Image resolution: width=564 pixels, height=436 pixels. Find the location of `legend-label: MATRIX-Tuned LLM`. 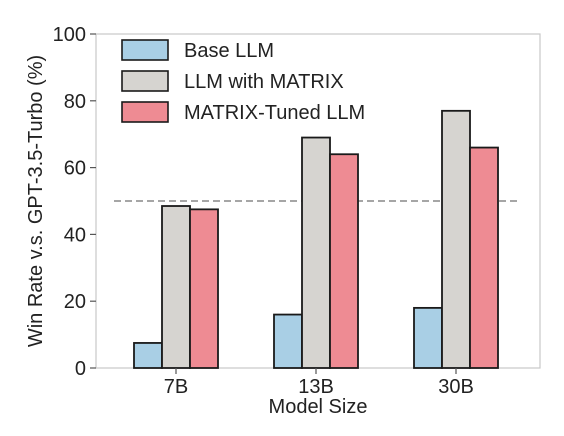

legend-label: MATRIX-Tuned LLM is located at coordinates (274, 113).